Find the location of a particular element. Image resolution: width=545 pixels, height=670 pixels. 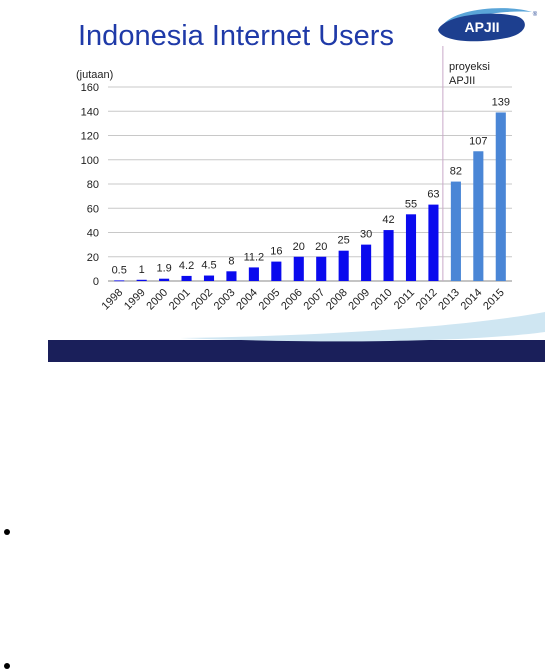

y-tick-label: 0 is located at coordinates (96, 282).